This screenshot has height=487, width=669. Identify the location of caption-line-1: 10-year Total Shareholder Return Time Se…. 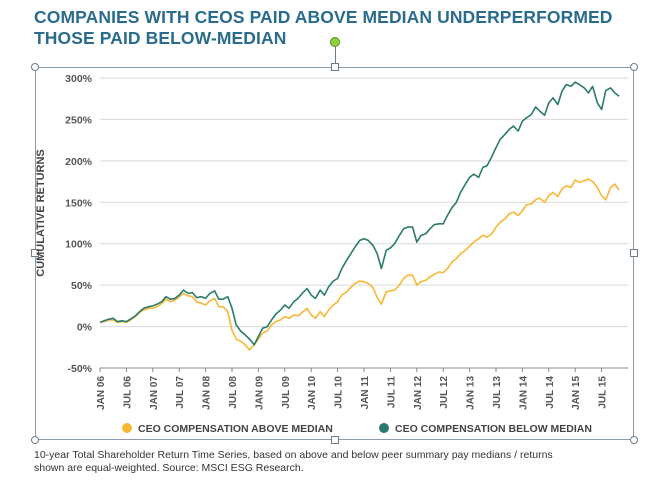
(293, 455).